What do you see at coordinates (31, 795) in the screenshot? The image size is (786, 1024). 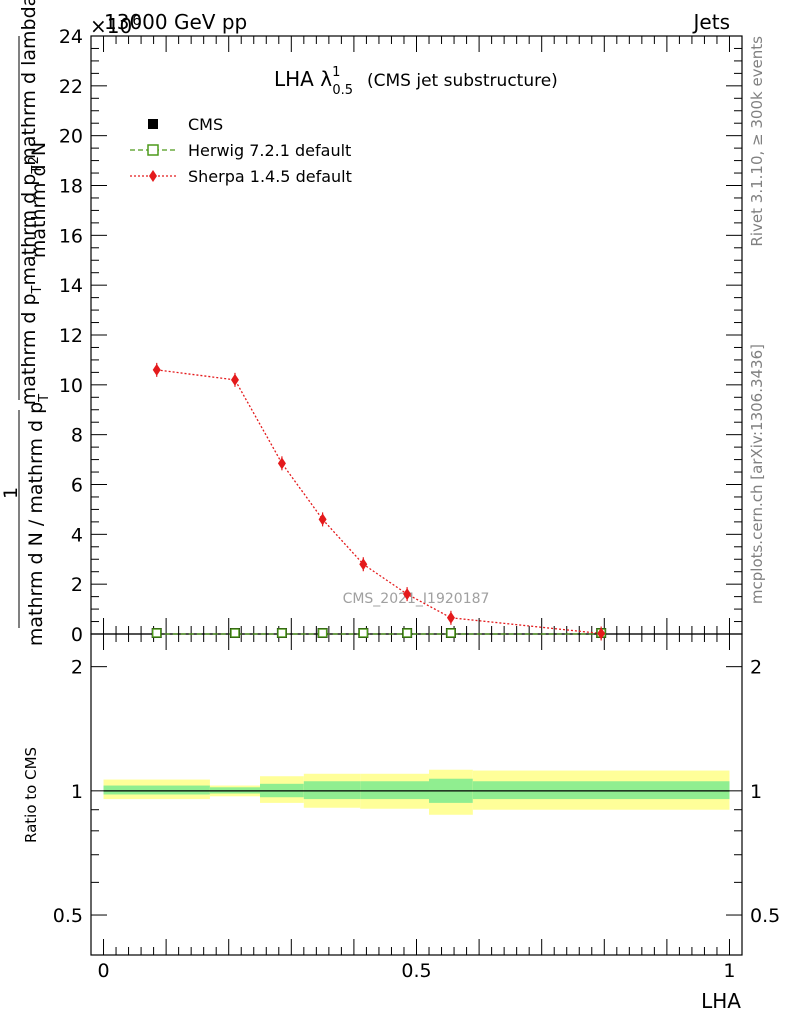 I see `ratio-y-label: Ratio to CMS` at bounding box center [31, 795].